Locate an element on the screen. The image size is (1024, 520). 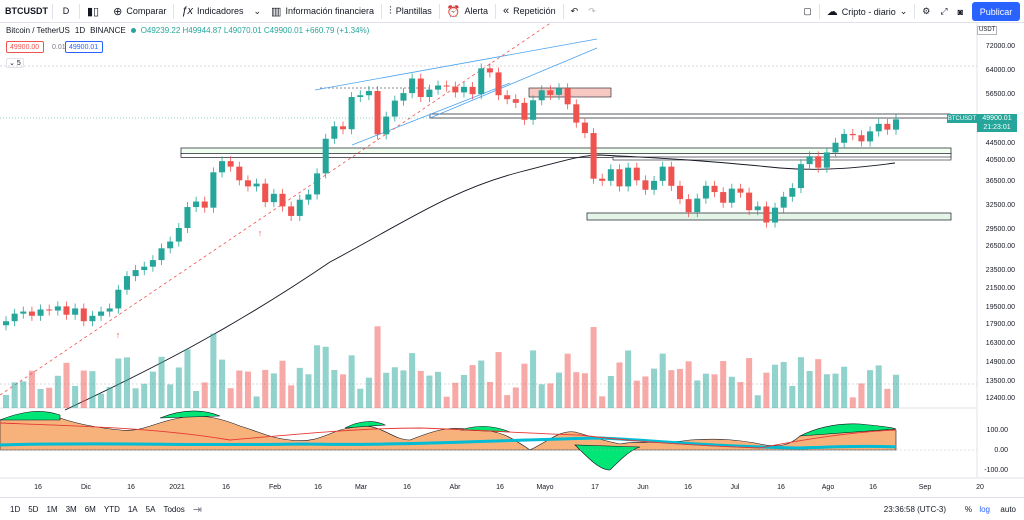
channel-lower-line is located at coordinates (513, 83).